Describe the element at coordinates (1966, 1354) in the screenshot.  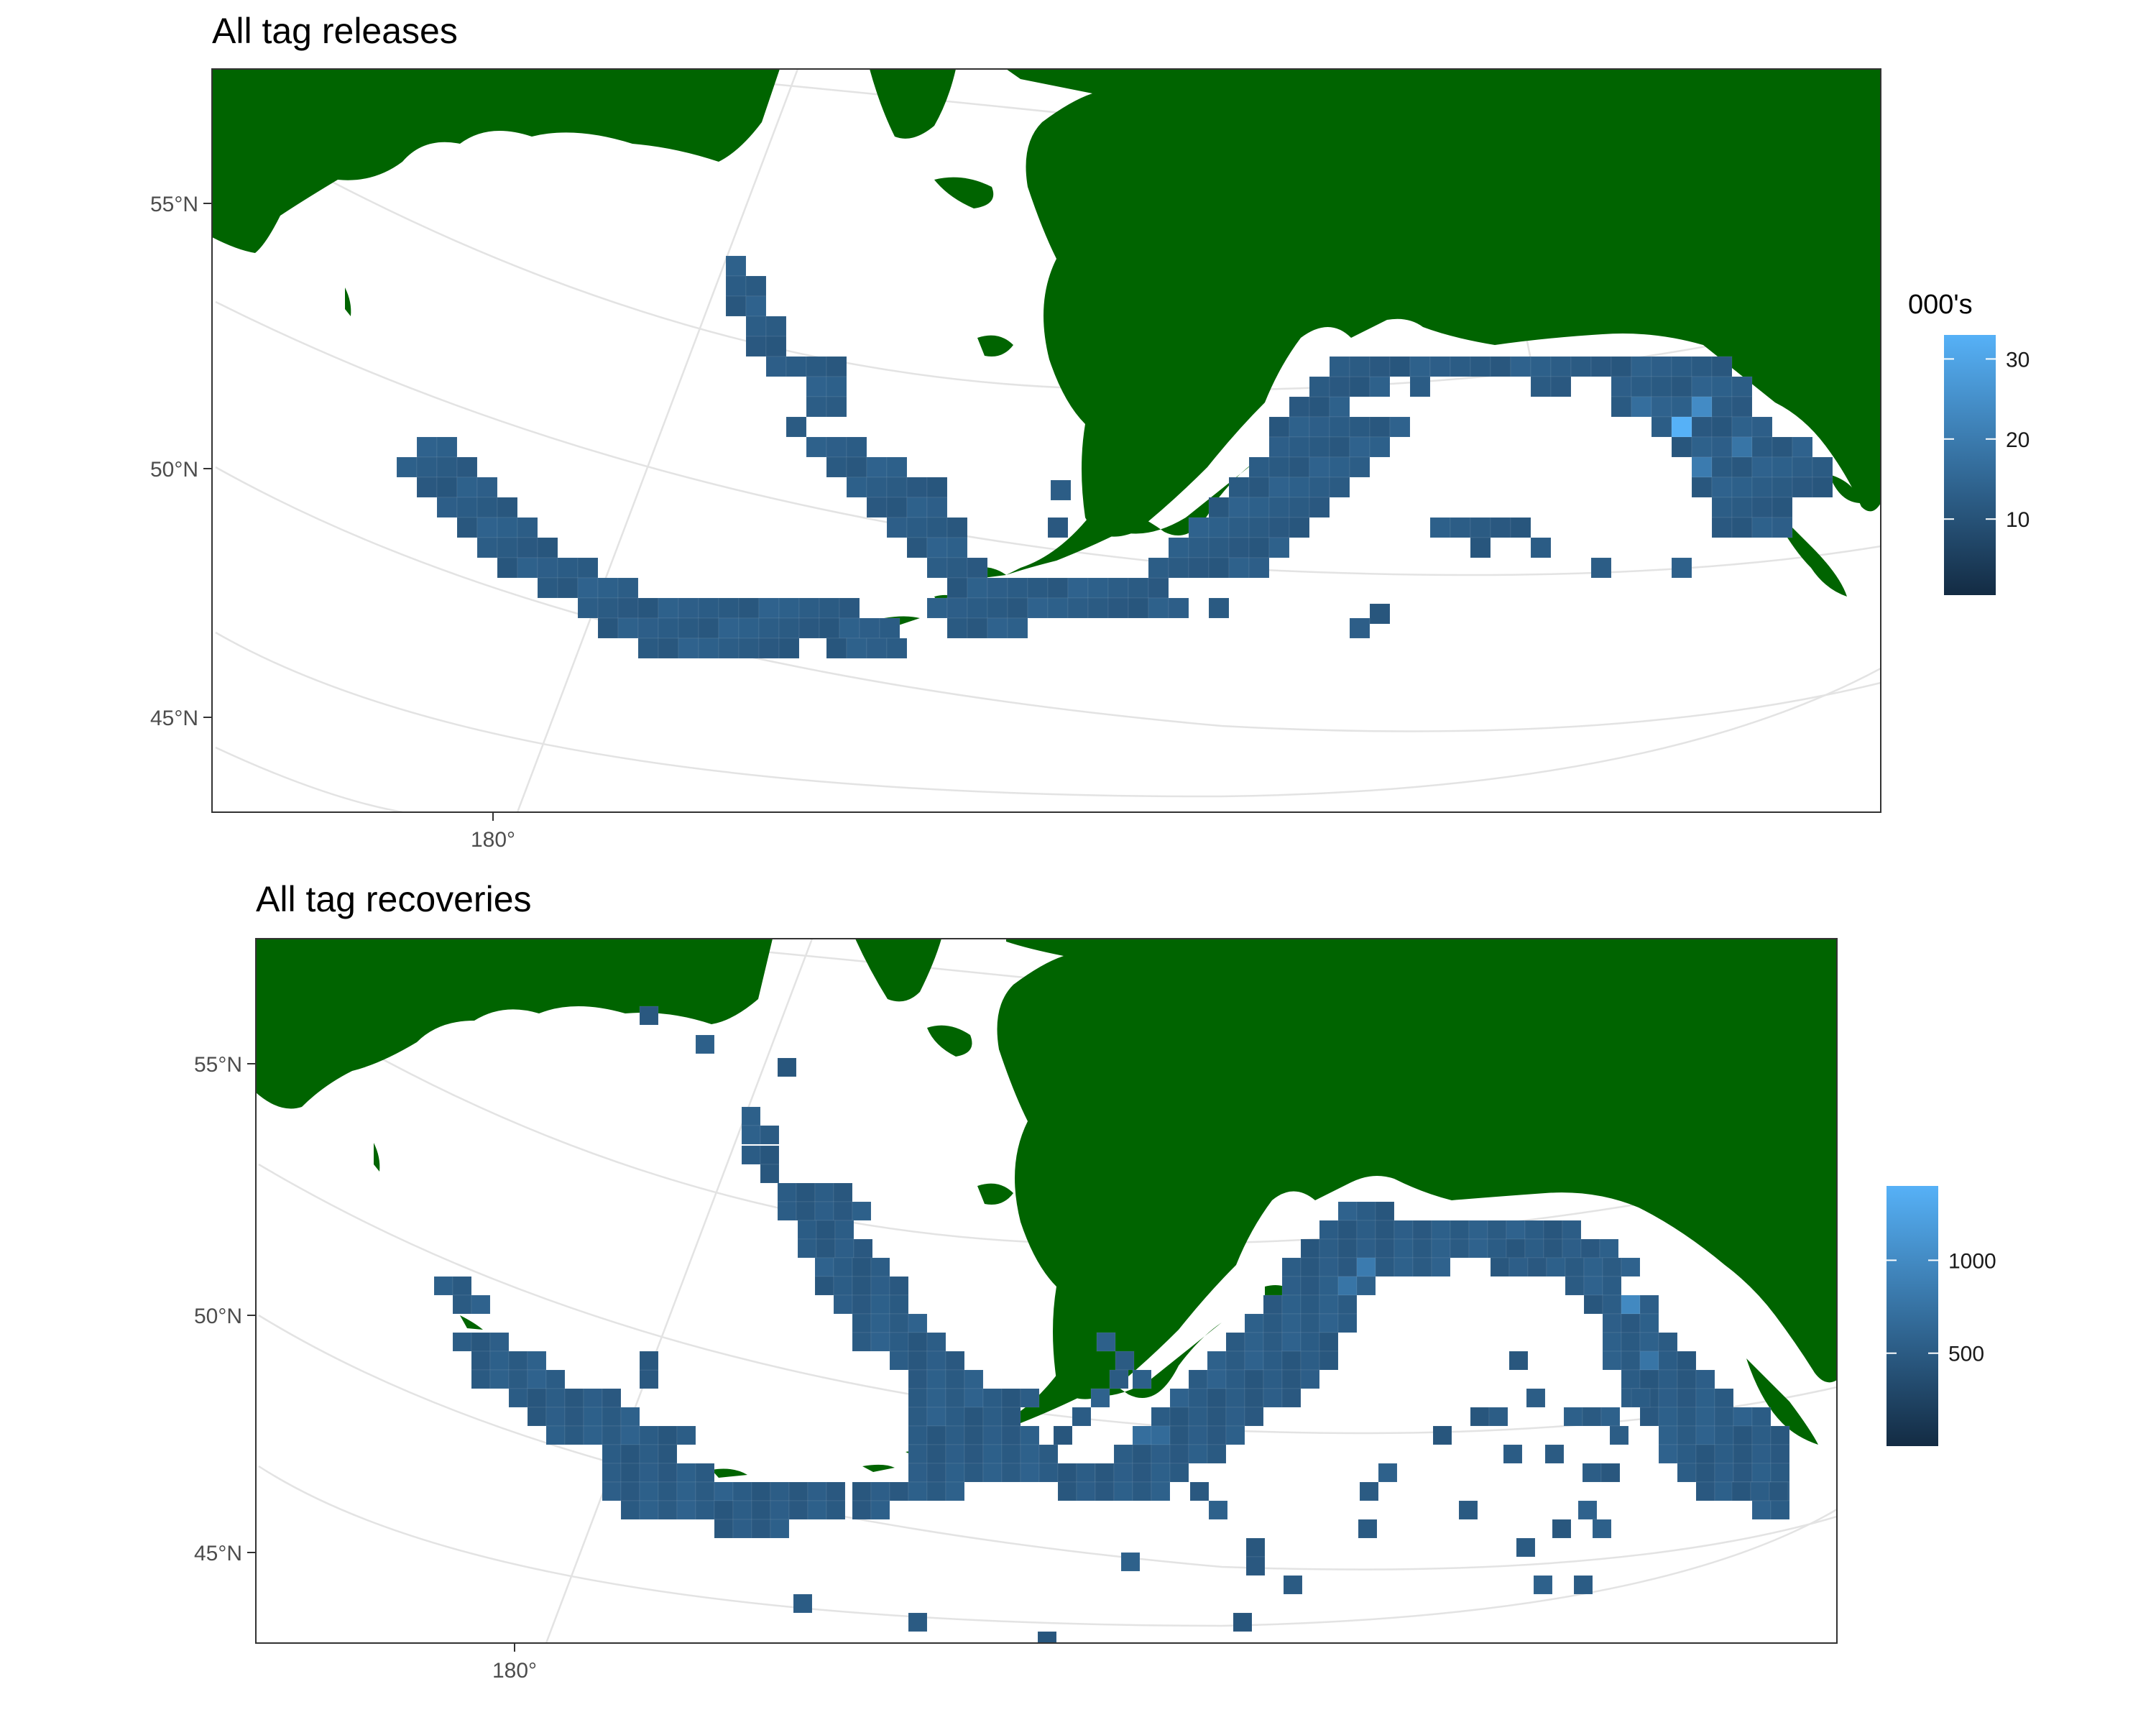
I see `legend-tick-label: 500` at that location.